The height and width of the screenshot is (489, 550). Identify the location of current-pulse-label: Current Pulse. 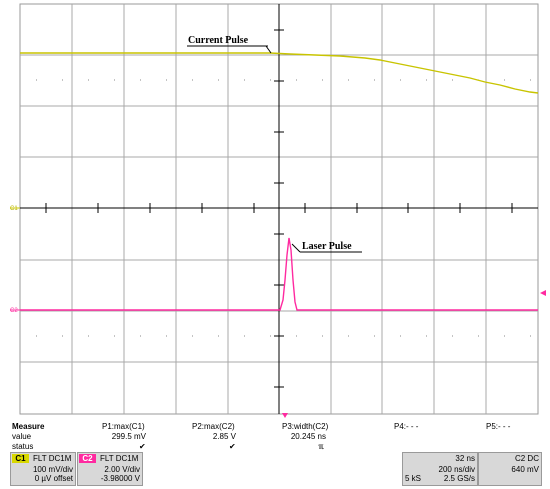
(218, 40).